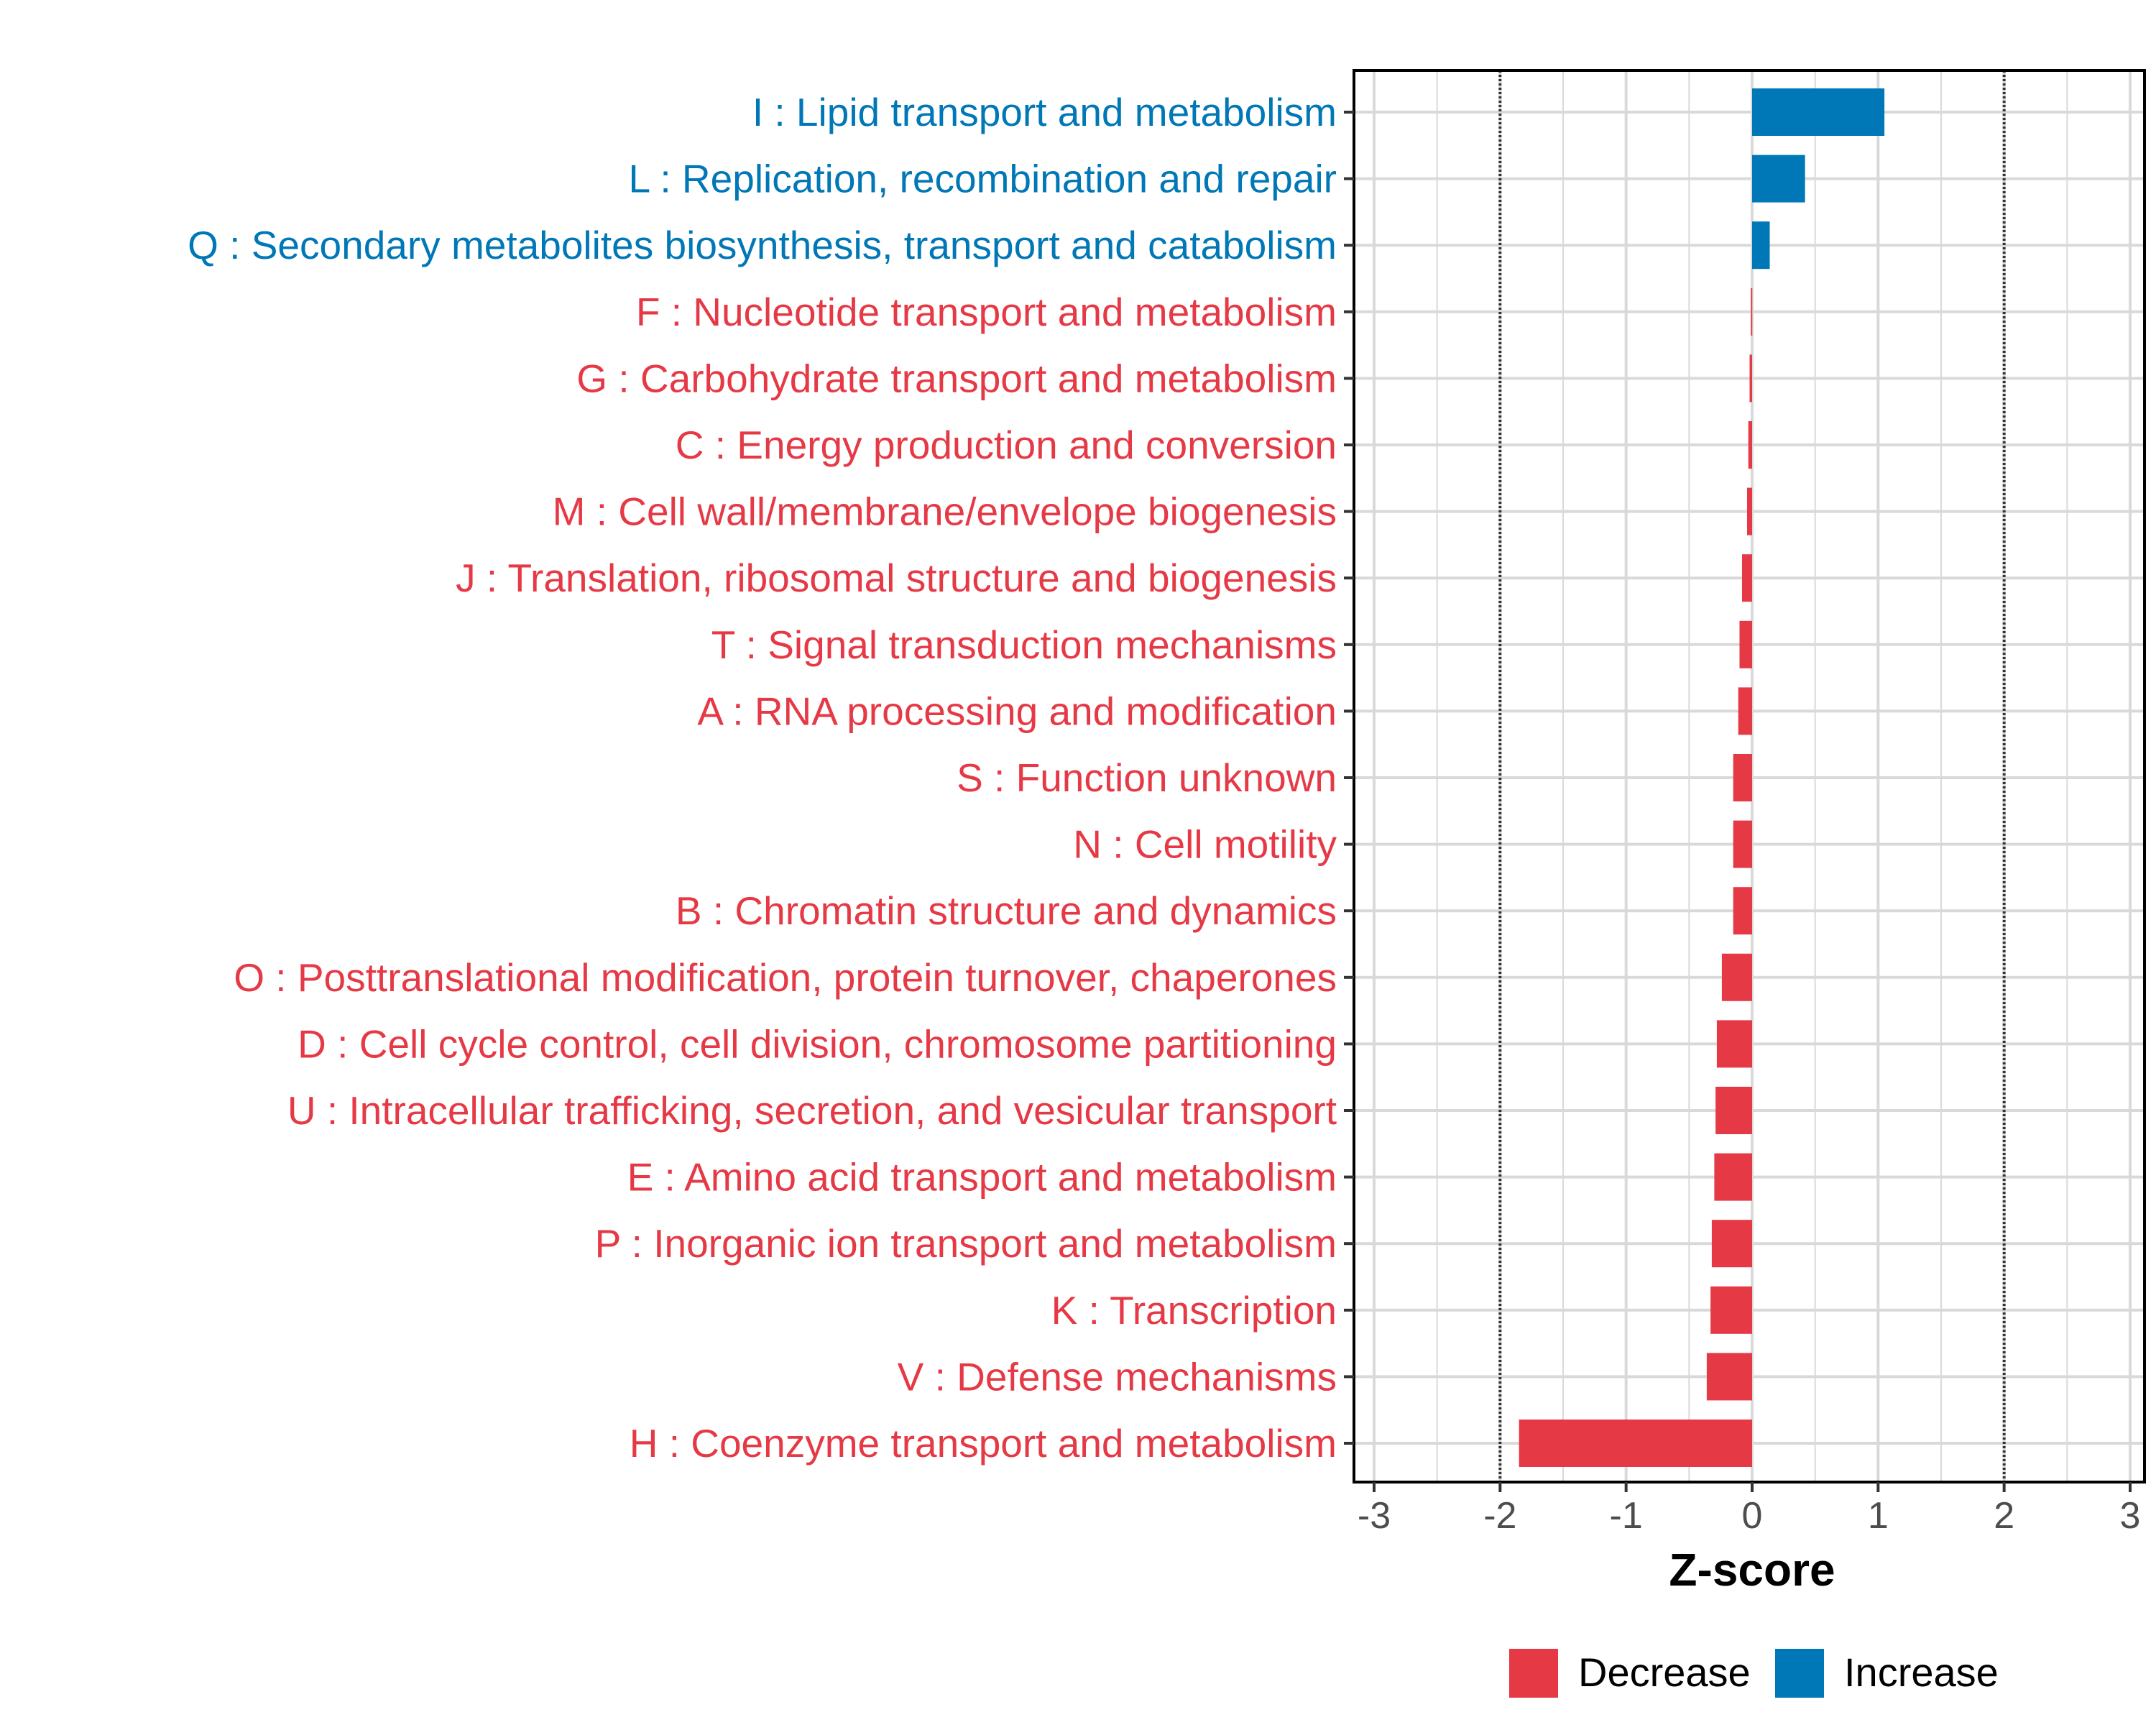  What do you see at coordinates (1007, 910) in the screenshot?
I see `category-label: B : Chromatin structure and dynamics` at bounding box center [1007, 910].